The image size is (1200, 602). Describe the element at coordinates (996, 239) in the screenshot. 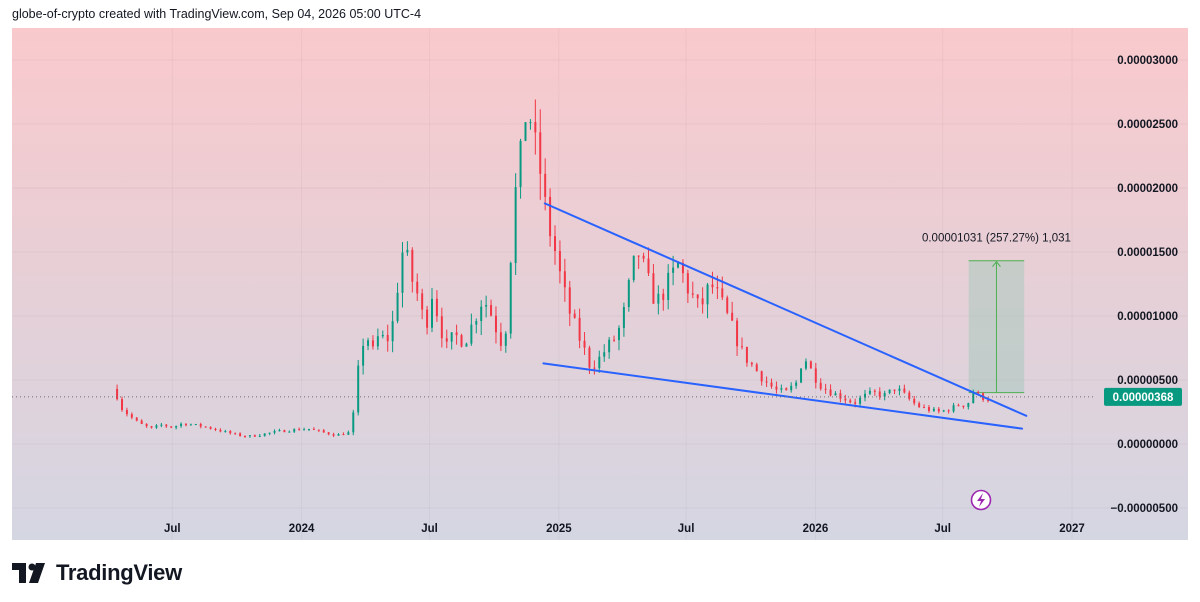

I see `measure-label: 0.00001031 (257.27%) 1,031` at that location.